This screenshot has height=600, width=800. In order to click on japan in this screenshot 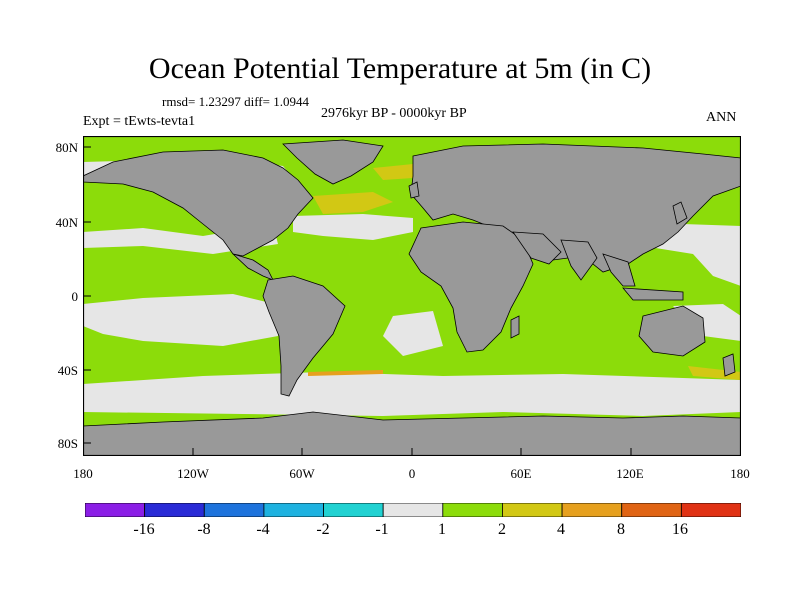, I will do `click(680, 213)`.